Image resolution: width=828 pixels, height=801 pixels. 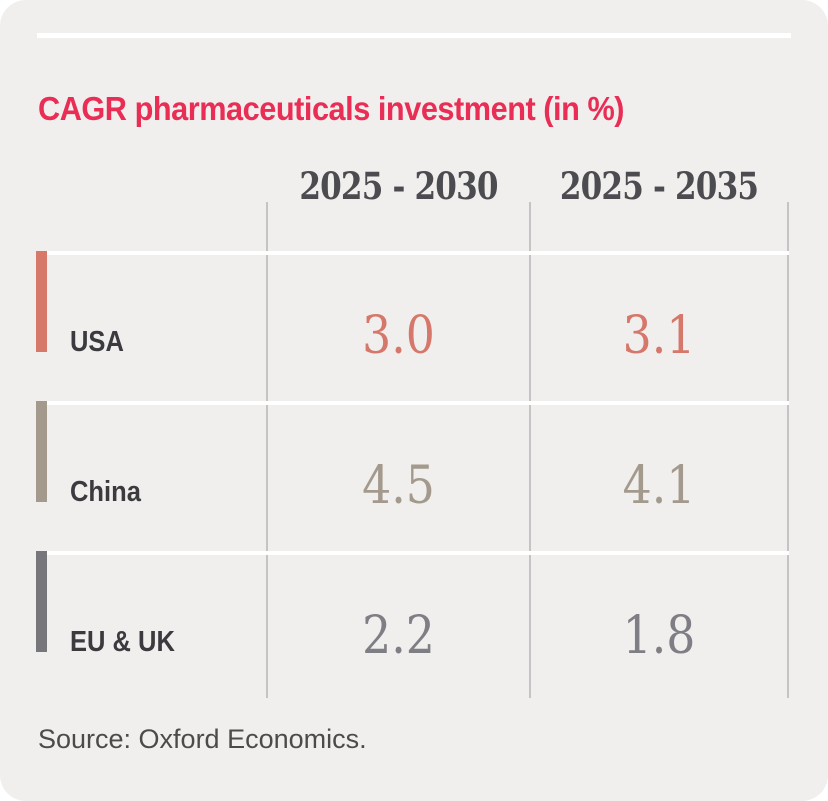 What do you see at coordinates (788, 450) in the screenshot?
I see `grid-line-right` at bounding box center [788, 450].